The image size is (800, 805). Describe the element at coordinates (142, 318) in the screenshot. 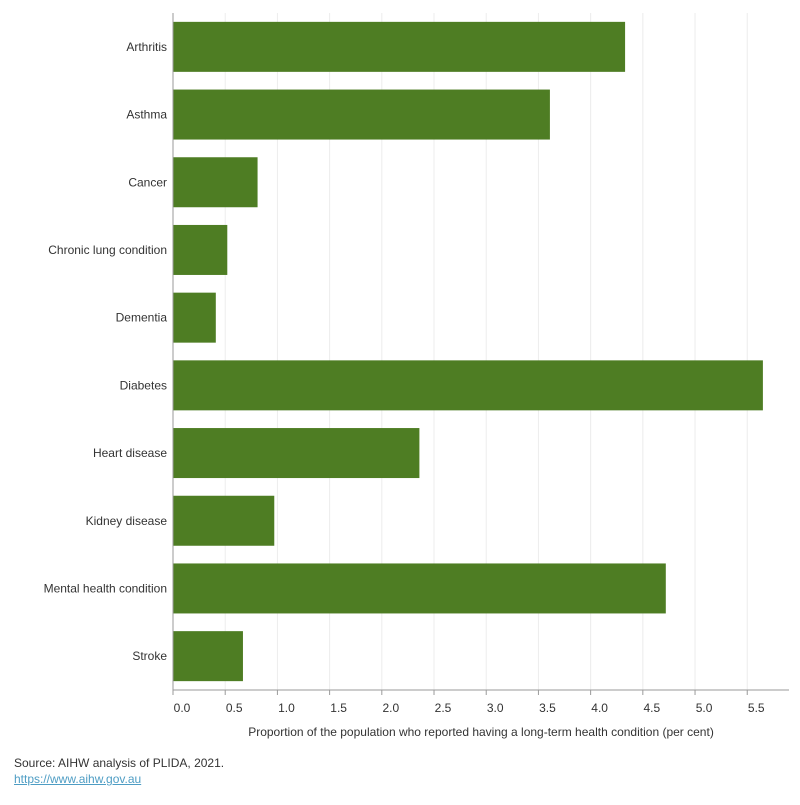

I see `category-label: Dementia` at that location.